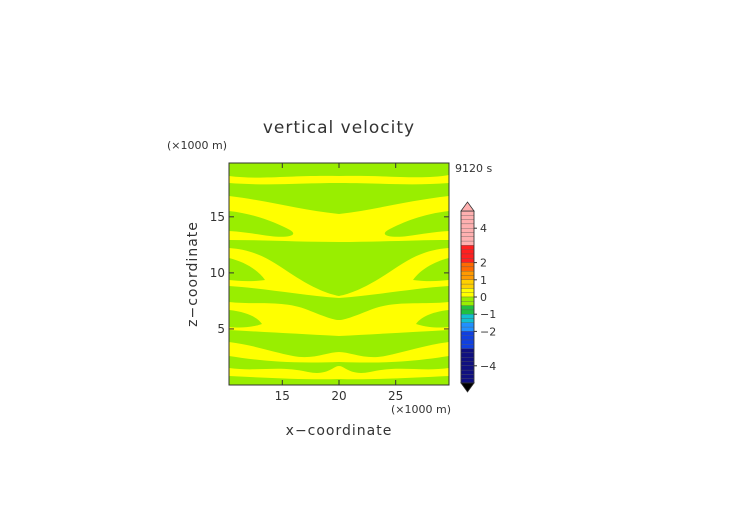 The image size is (752, 532). I want to click on x-tick-label: 15, so click(282, 396).